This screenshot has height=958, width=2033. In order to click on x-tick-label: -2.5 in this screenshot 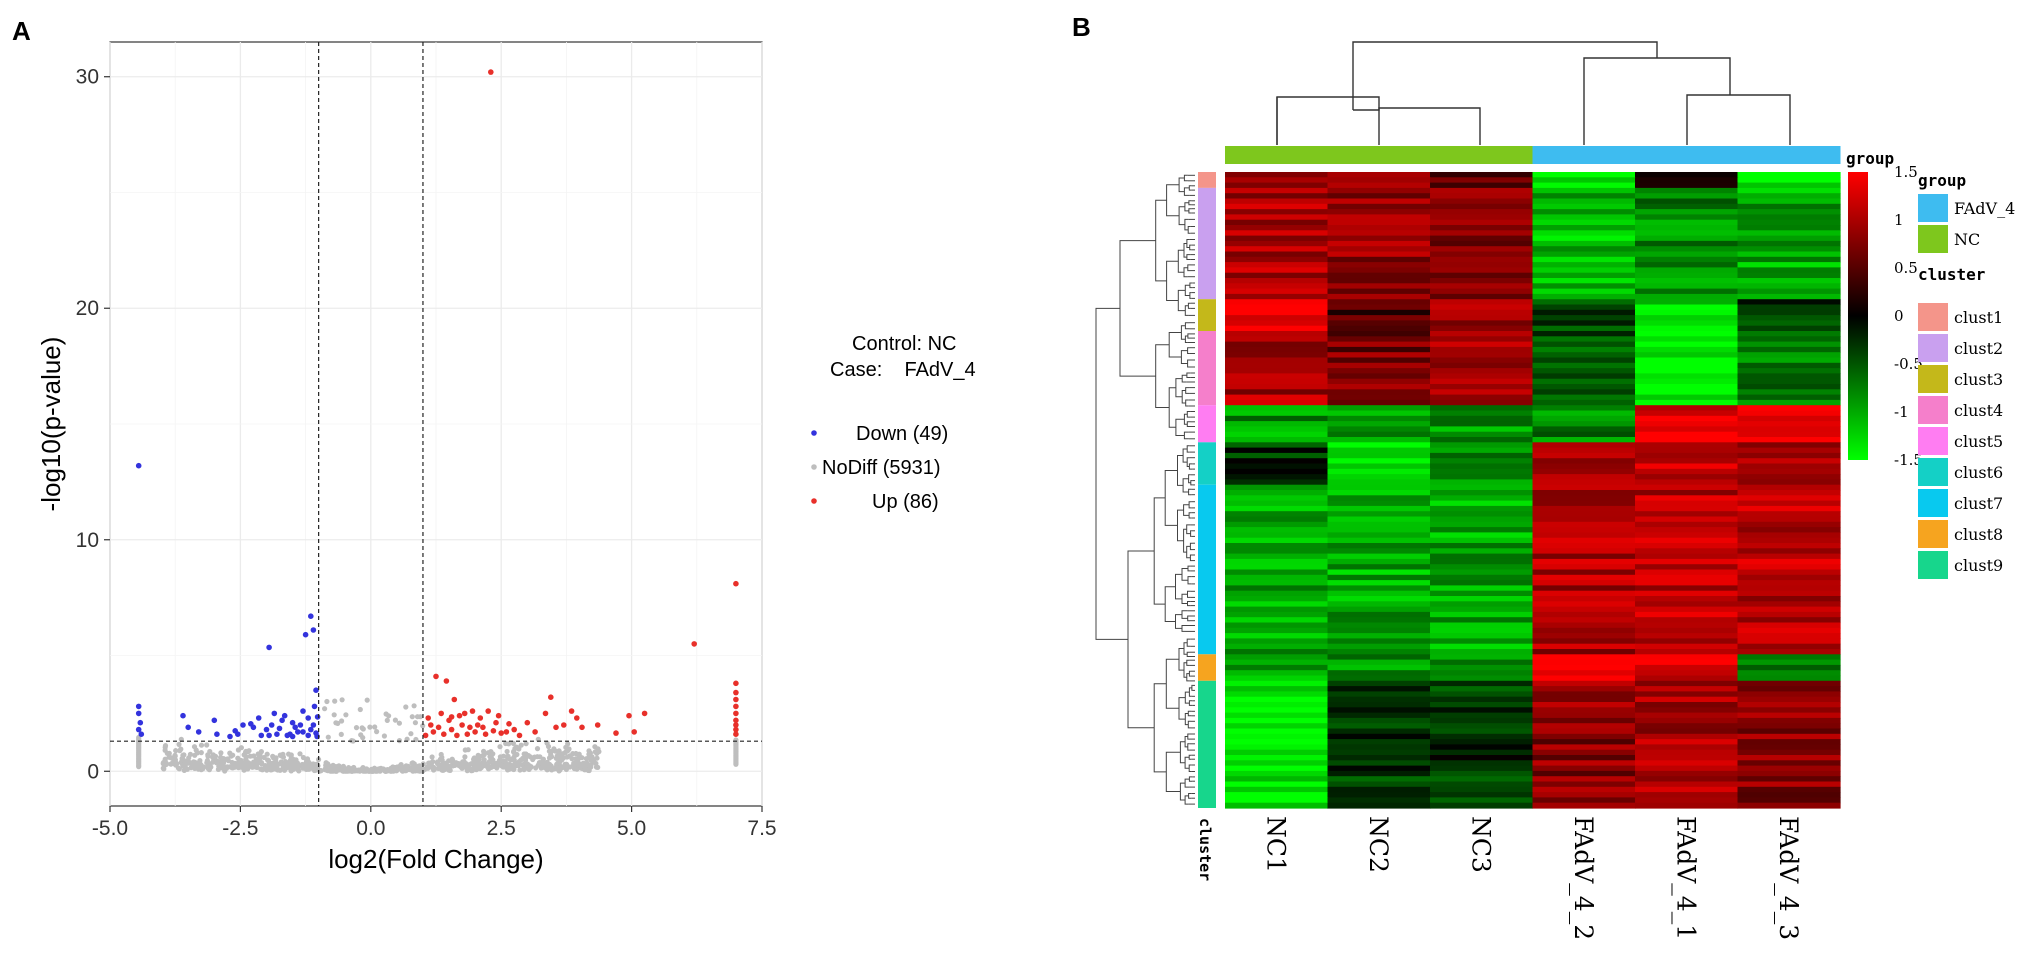, I will do `click(240, 828)`.